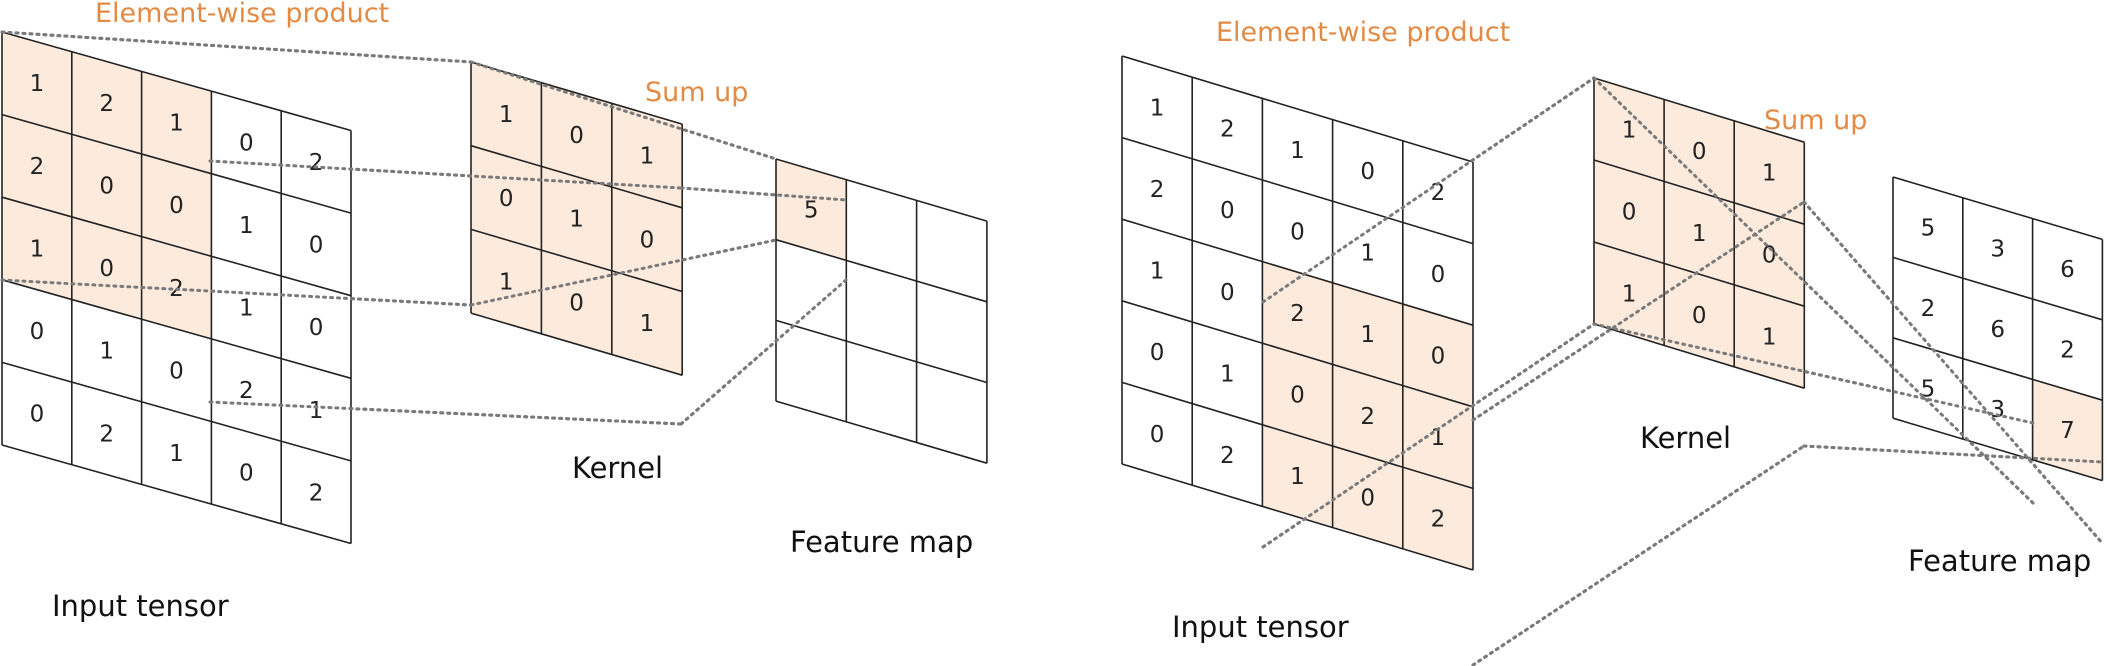  What do you see at coordinates (2067, 431) in the screenshot?
I see `panel-2-feature-map-value: 7` at bounding box center [2067, 431].